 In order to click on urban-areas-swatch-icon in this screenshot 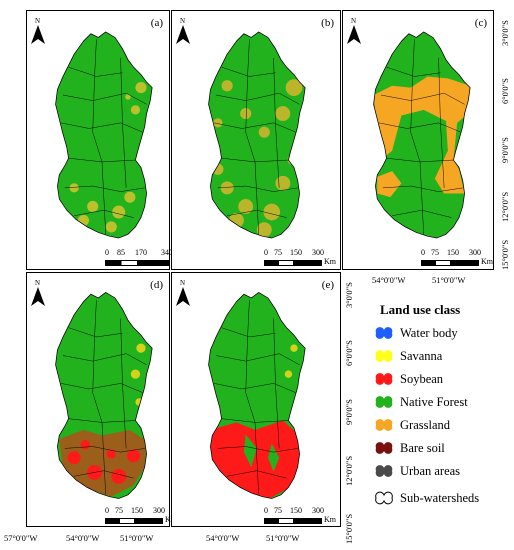, I will do `click(384, 471)`.